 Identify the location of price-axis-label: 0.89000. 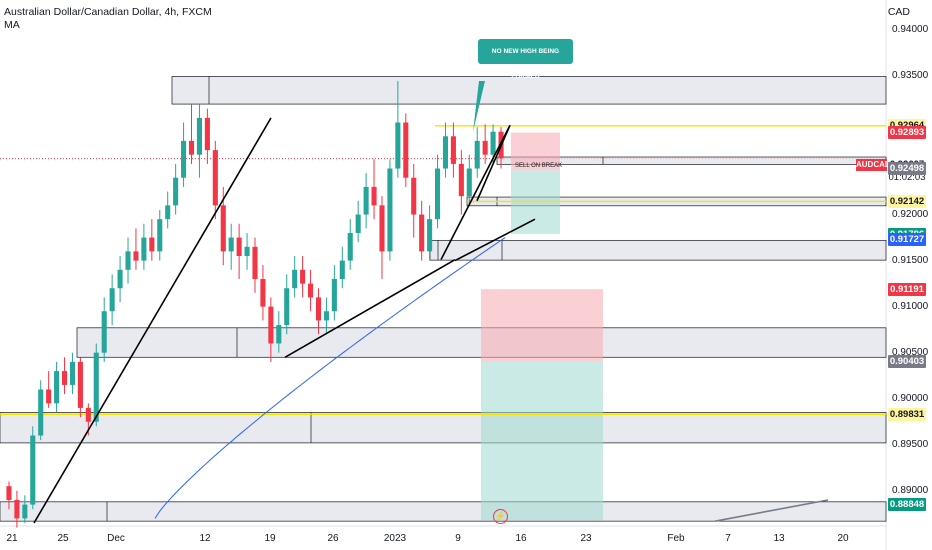
(910, 490).